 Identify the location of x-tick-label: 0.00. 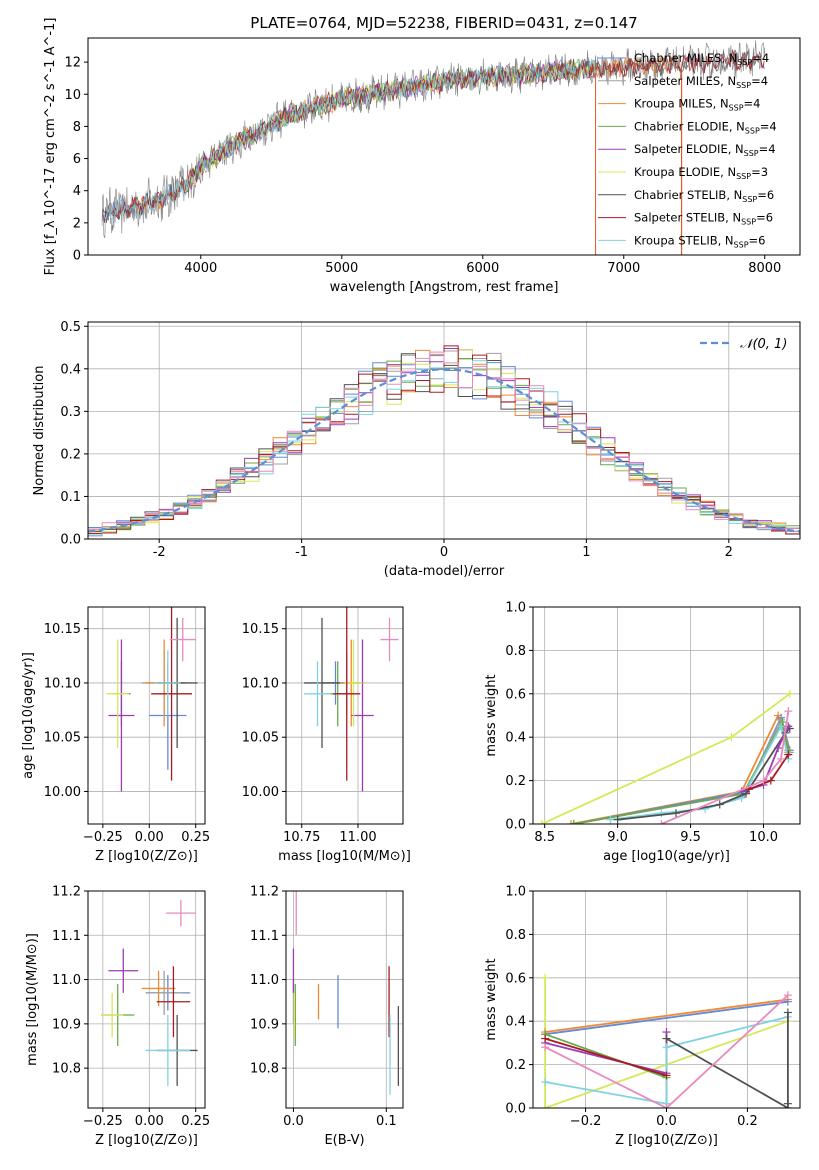
(149, 837).